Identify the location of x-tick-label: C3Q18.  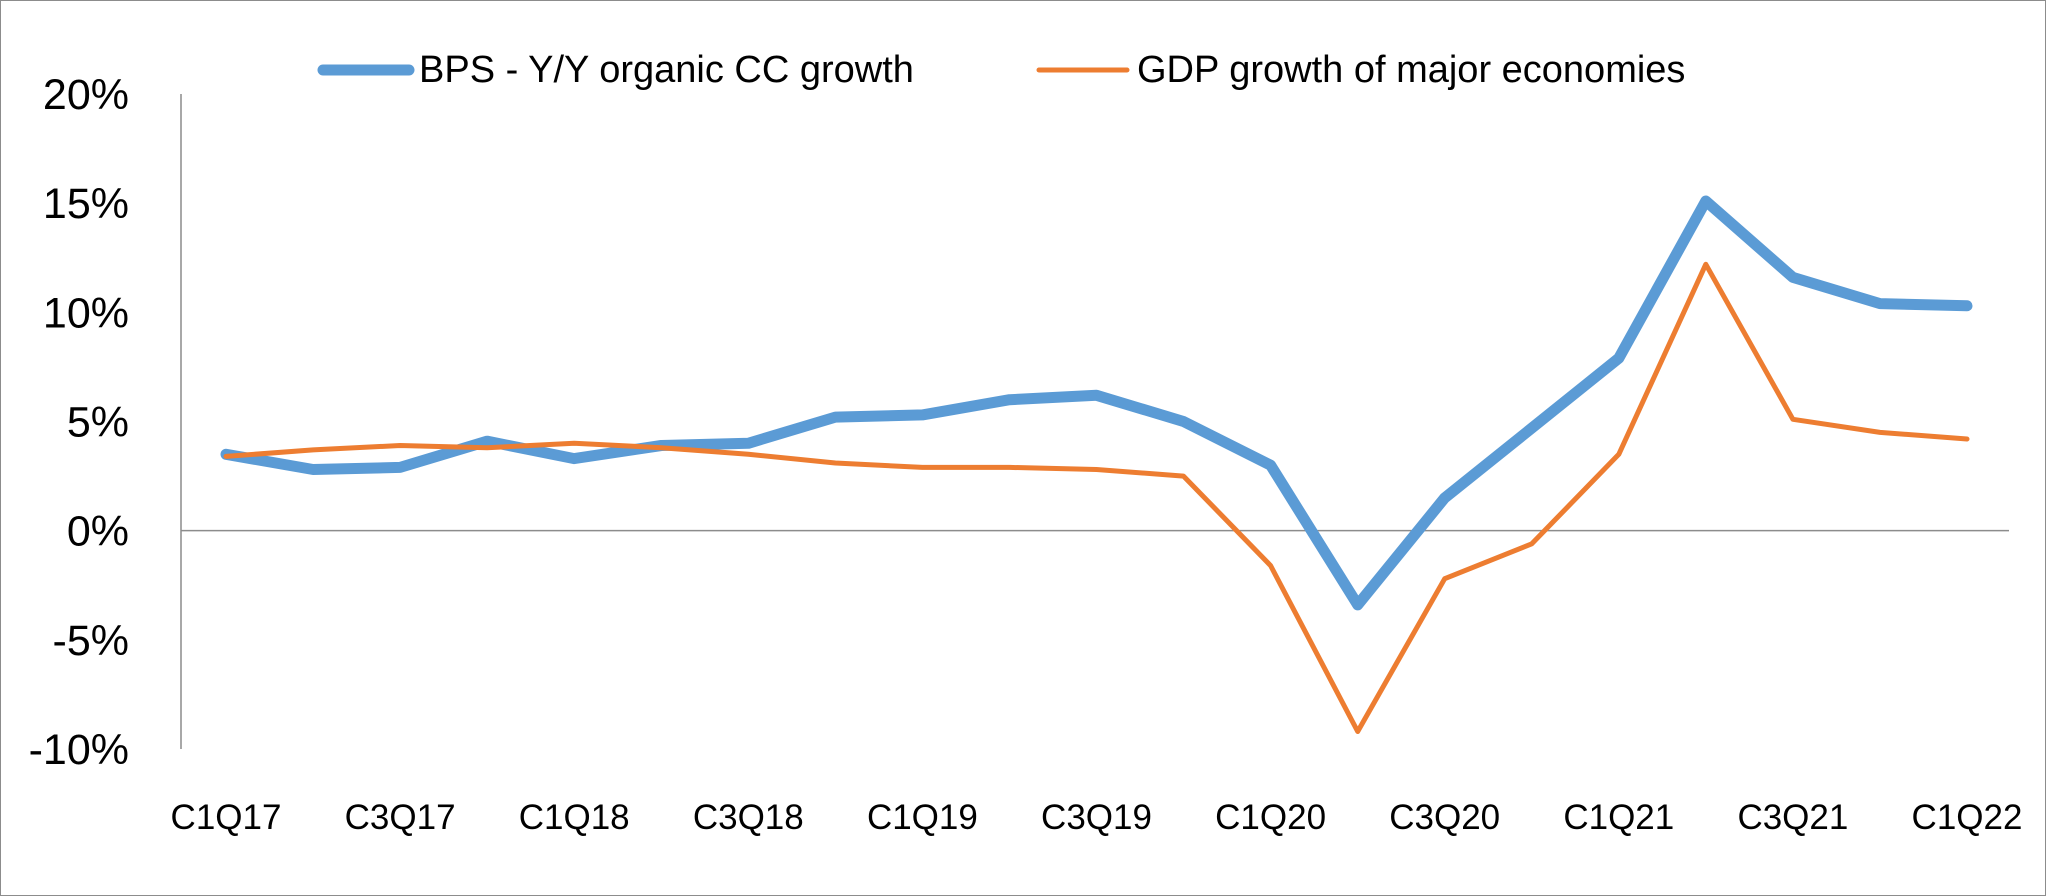
(748, 817).